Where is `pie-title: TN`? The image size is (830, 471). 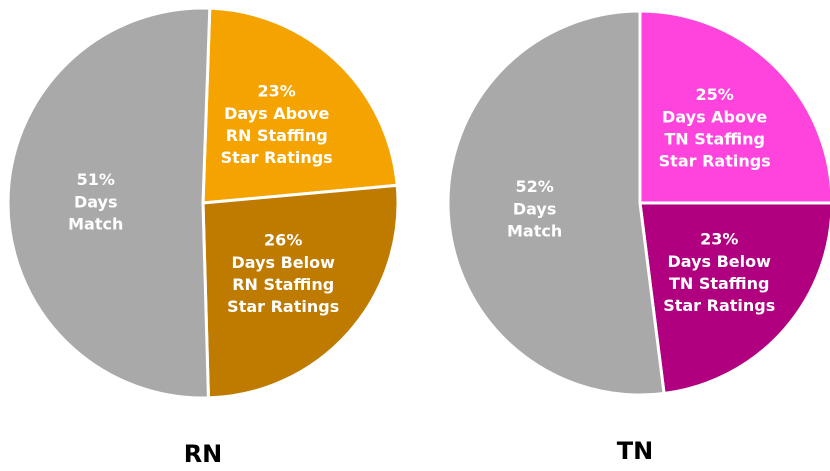
pie-title: TN is located at coordinates (635, 451).